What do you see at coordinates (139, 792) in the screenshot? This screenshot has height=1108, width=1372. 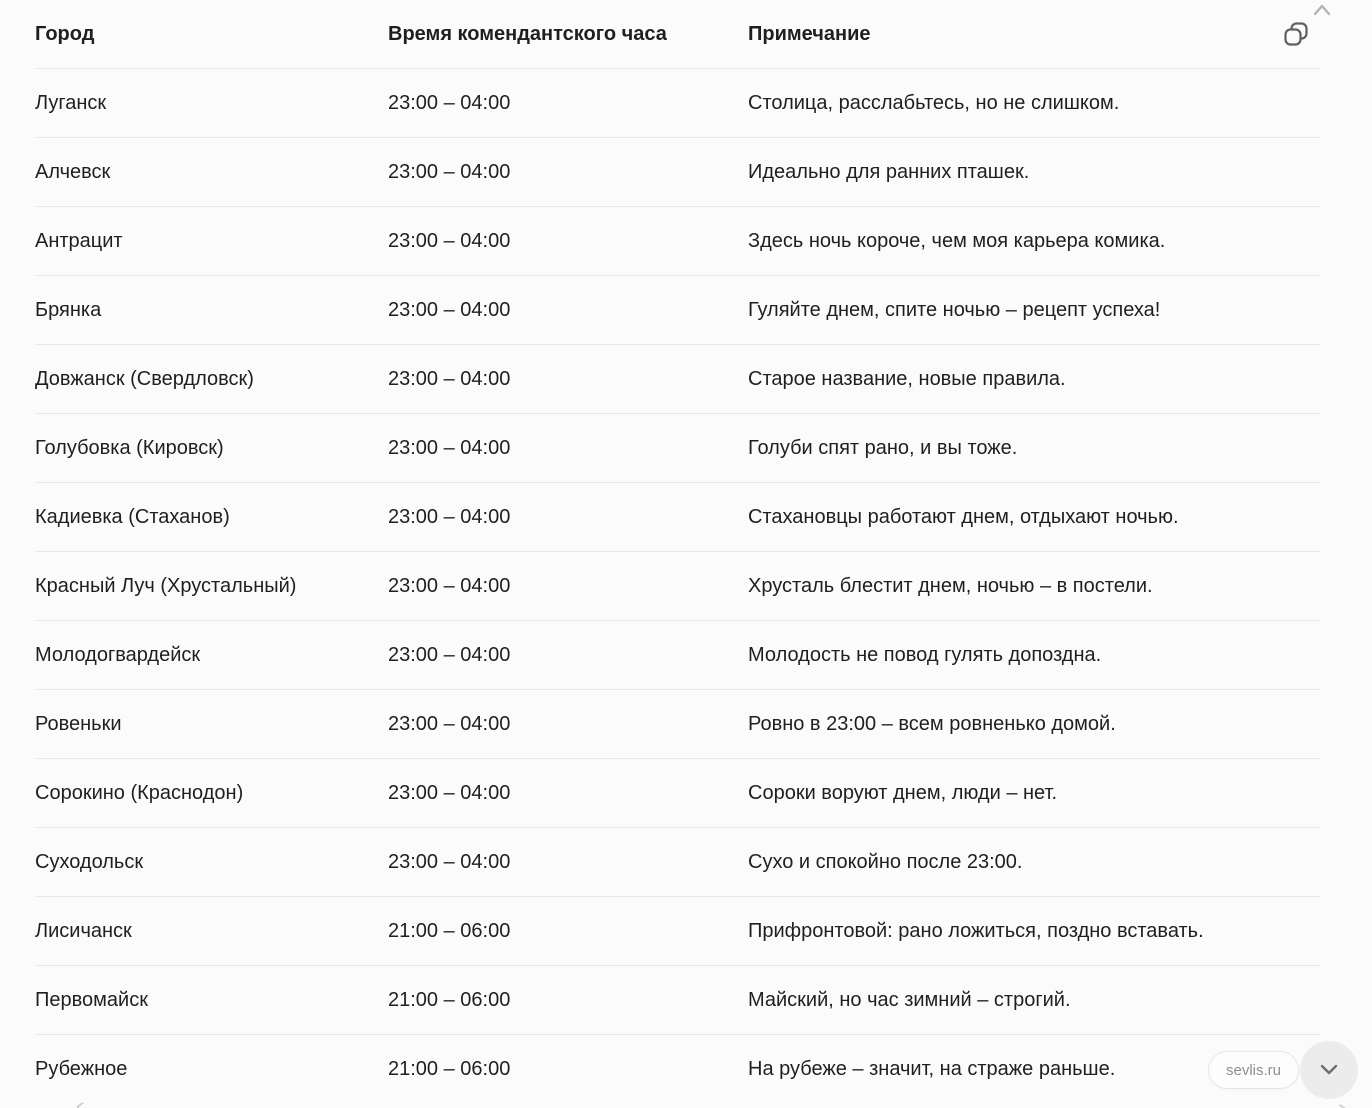 I see `city-cell: Сорокино (Краснодон)` at bounding box center [139, 792].